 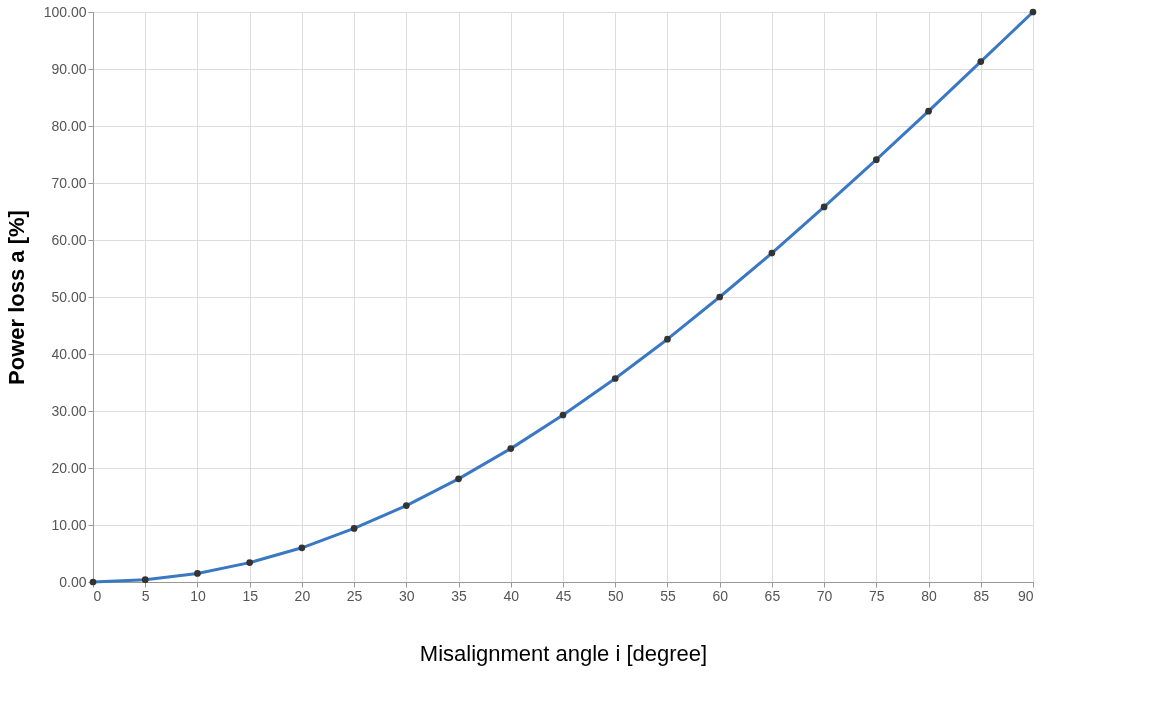 What do you see at coordinates (73, 581) in the screenshot?
I see `y-tick-label: 0.00` at bounding box center [73, 581].